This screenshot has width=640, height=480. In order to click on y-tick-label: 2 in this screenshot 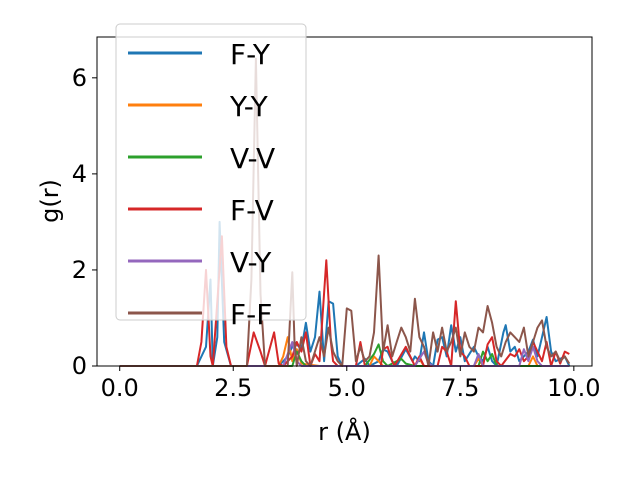, I will do `click(79, 270)`.